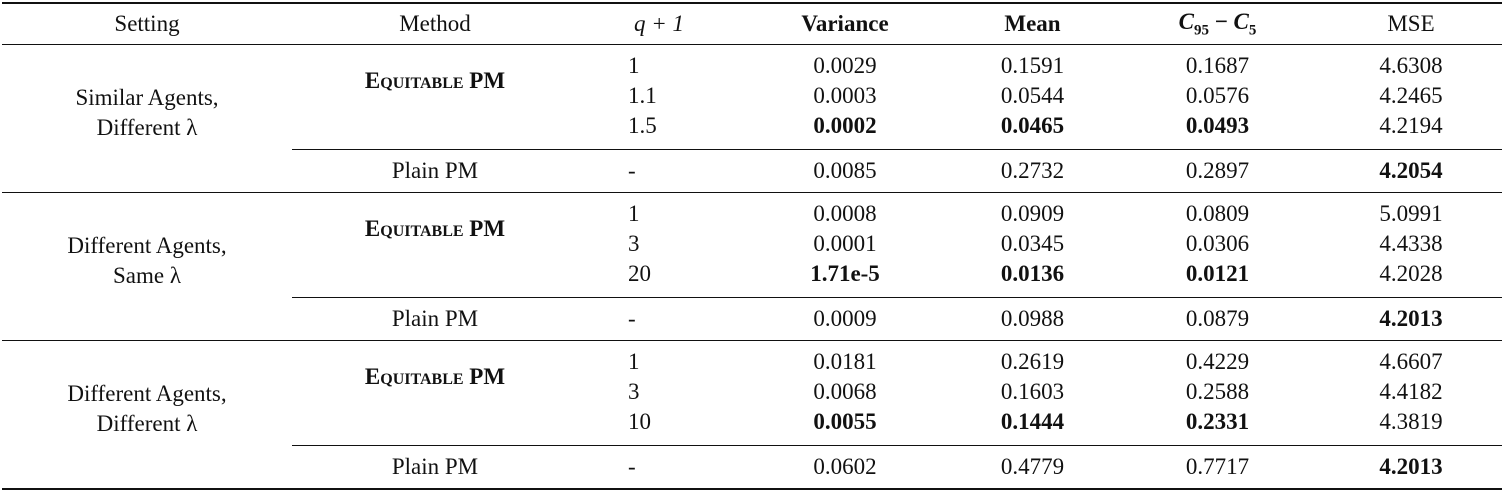 This screenshot has height=498, width=1506. I want to click on value: 4.4182, so click(1411, 391).